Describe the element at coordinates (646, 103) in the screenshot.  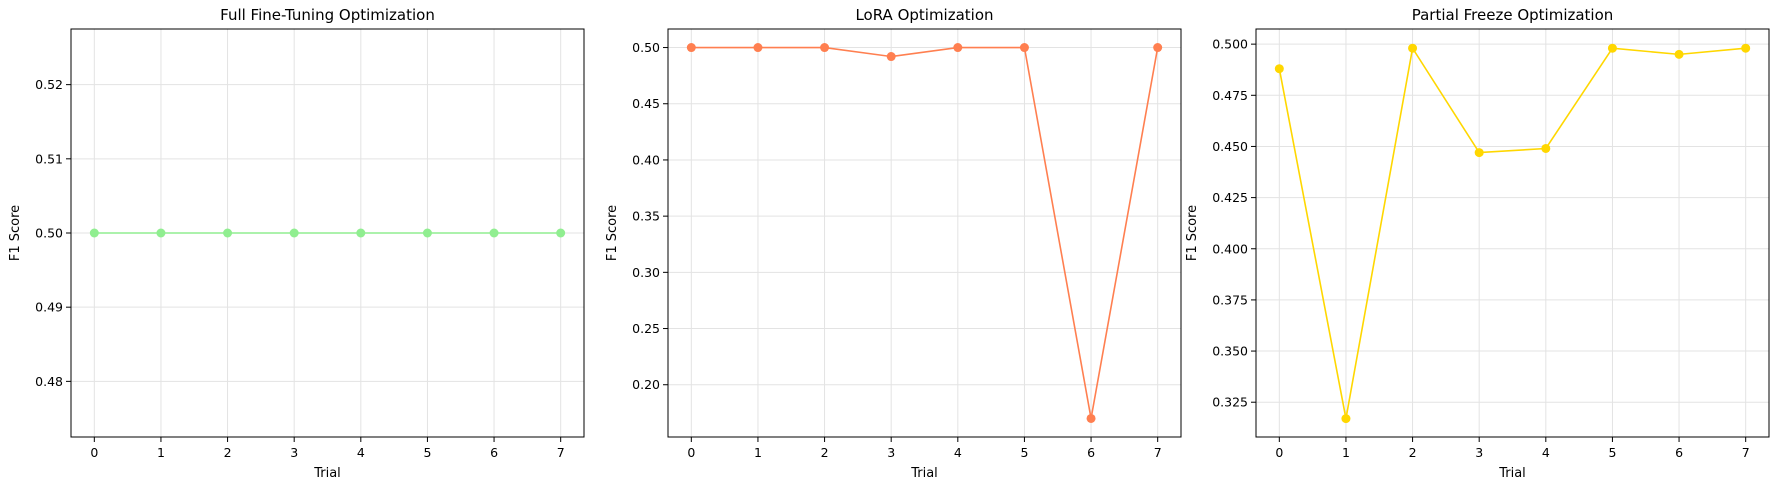
I see `y-tick-label: 0.45` at that location.